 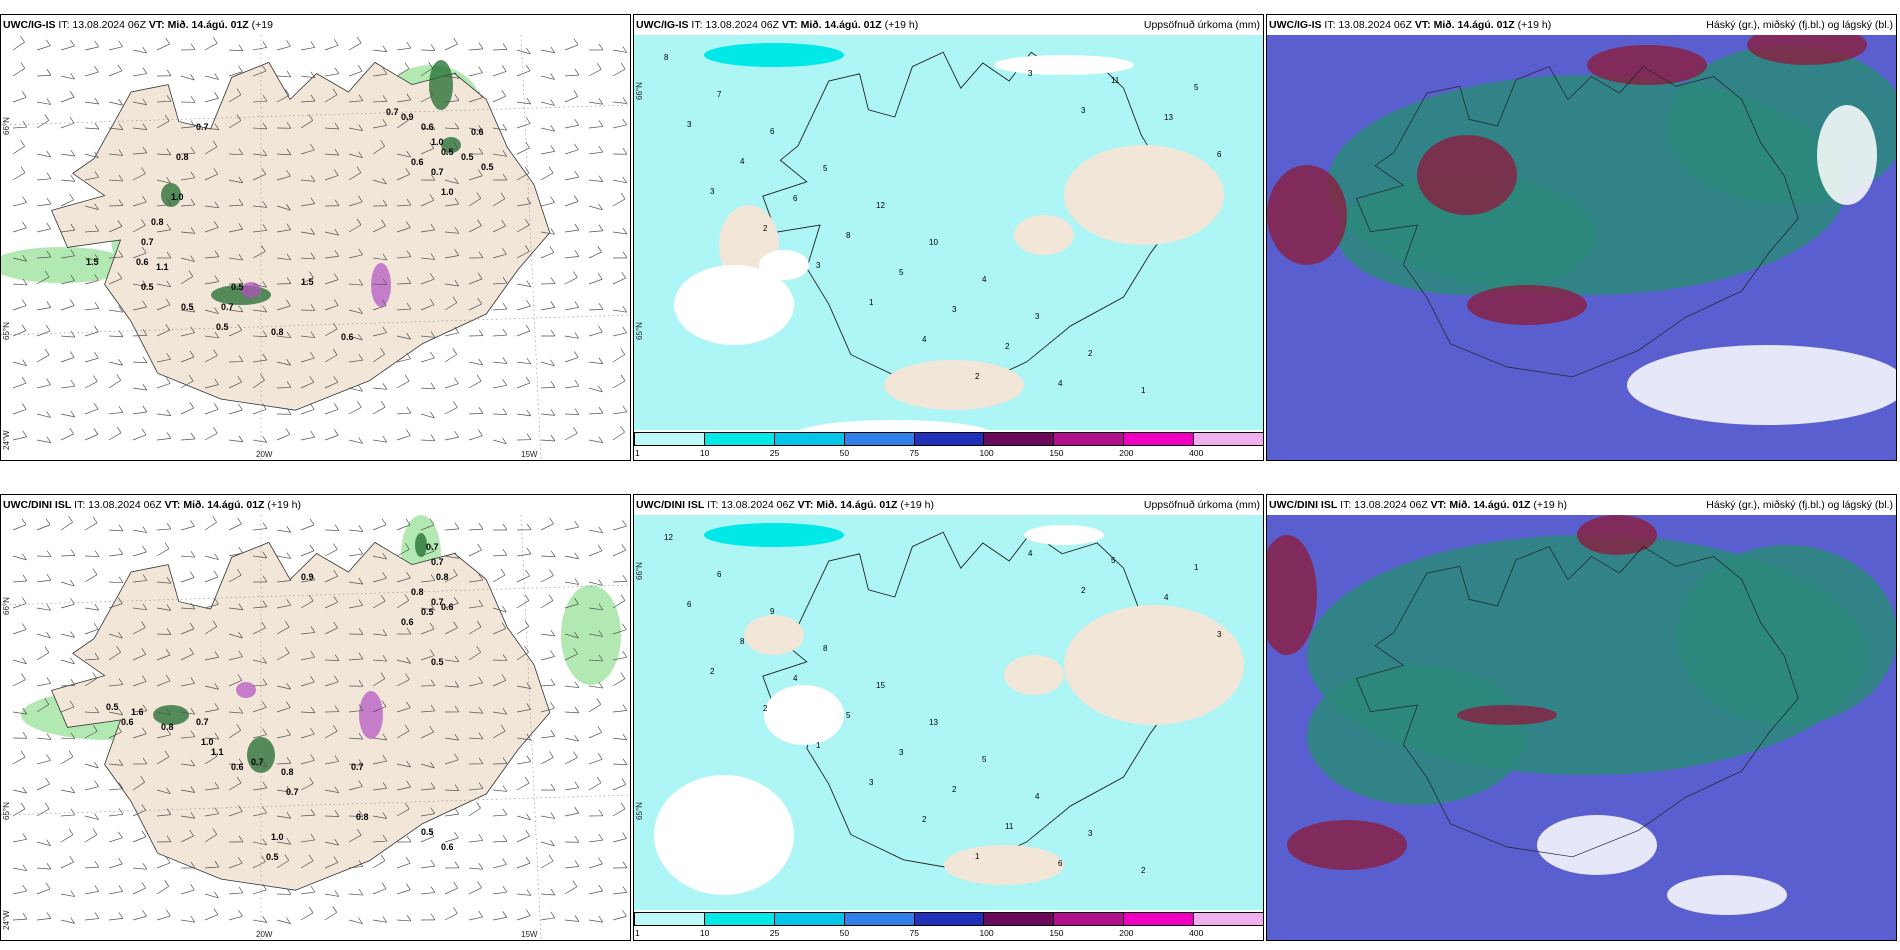 What do you see at coordinates (639, 331) in the screenshot?
I see `lat-label: 65°N` at bounding box center [639, 331].